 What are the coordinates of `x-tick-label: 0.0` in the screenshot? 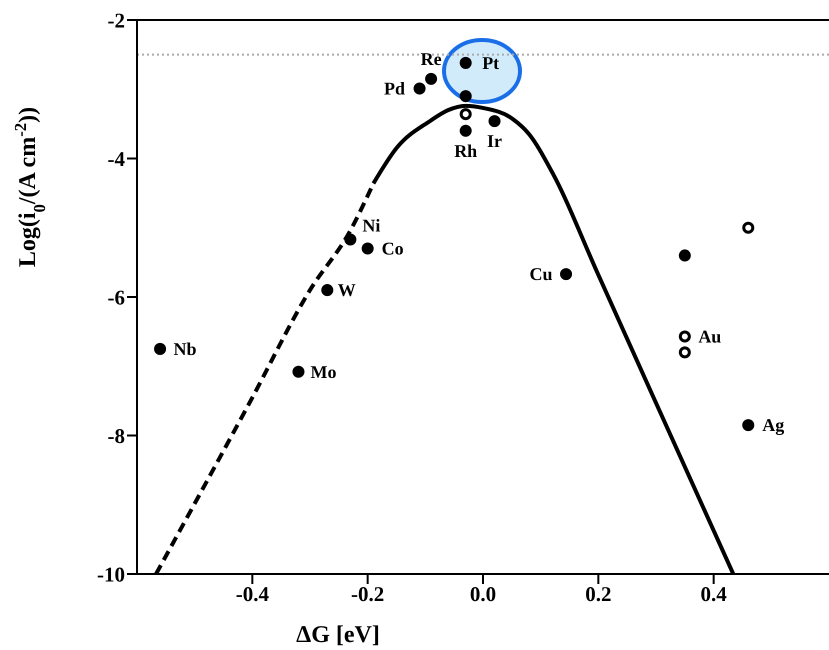 It's located at (483, 594).